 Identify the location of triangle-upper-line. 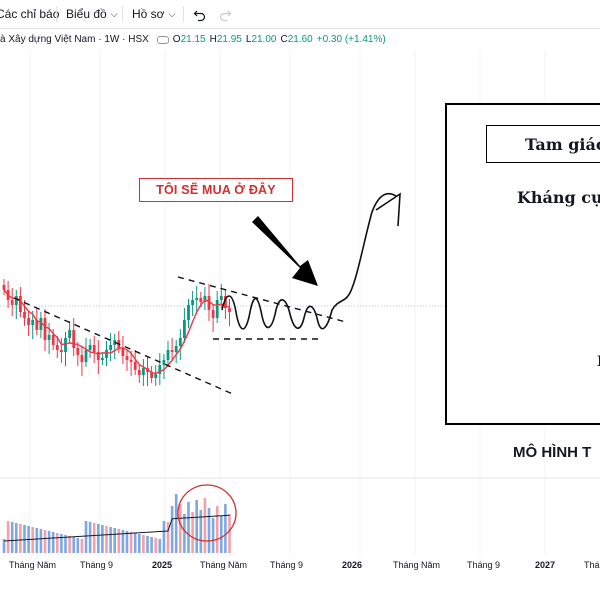
(262, 299).